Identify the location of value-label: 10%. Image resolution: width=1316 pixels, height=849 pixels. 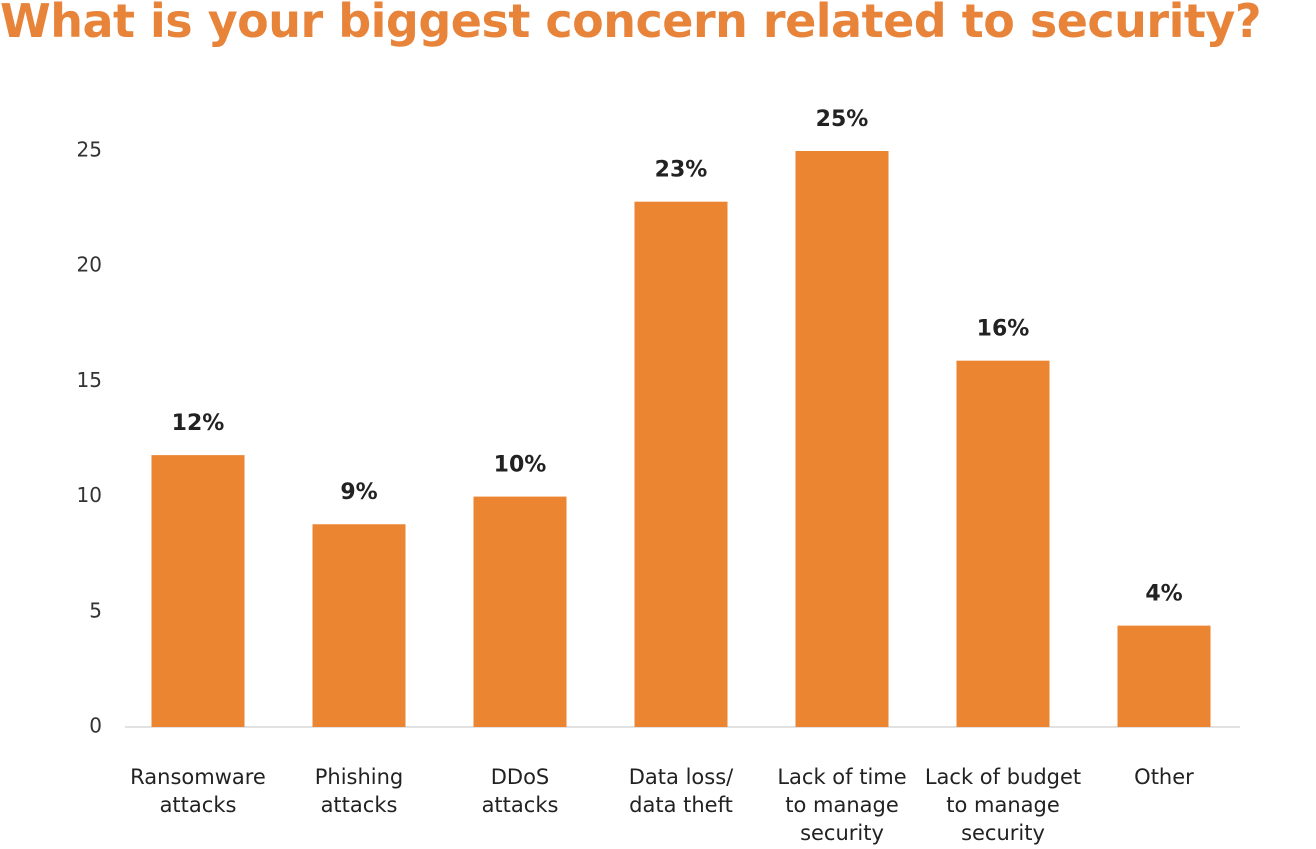
(520, 465).